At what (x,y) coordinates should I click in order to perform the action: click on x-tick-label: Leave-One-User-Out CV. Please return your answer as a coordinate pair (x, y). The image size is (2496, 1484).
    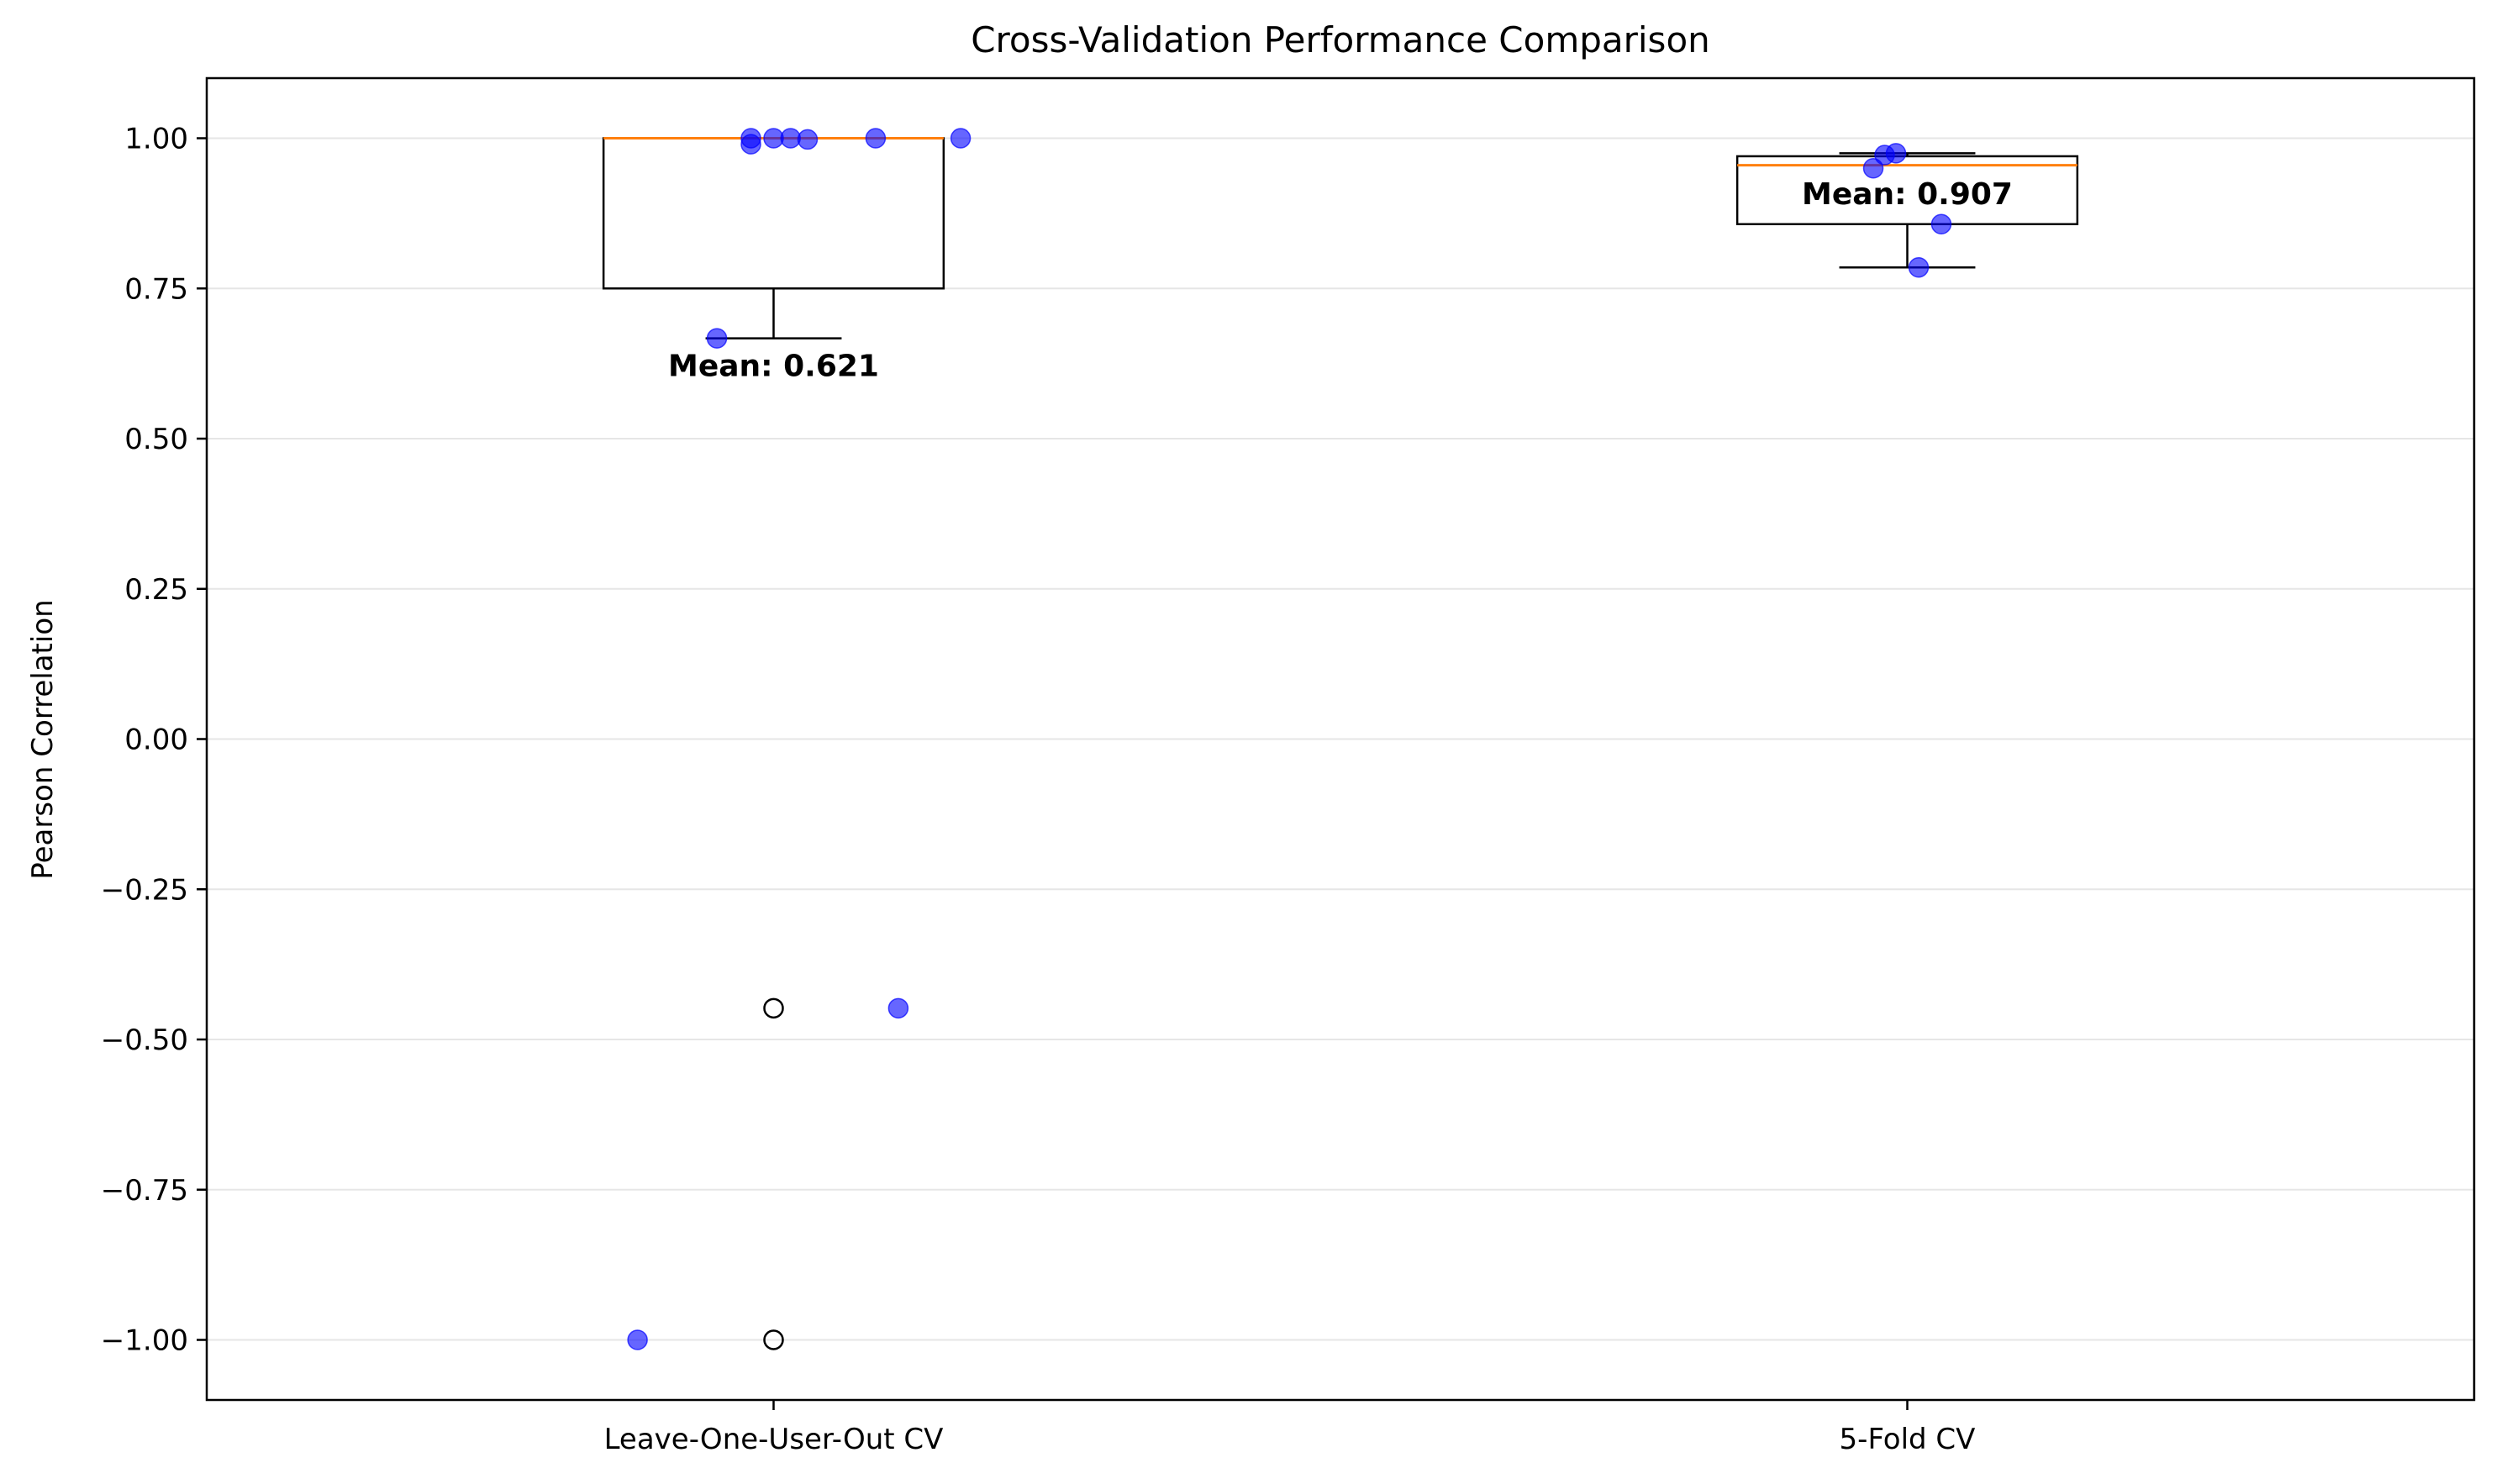
    Looking at the image, I should click on (774, 1439).